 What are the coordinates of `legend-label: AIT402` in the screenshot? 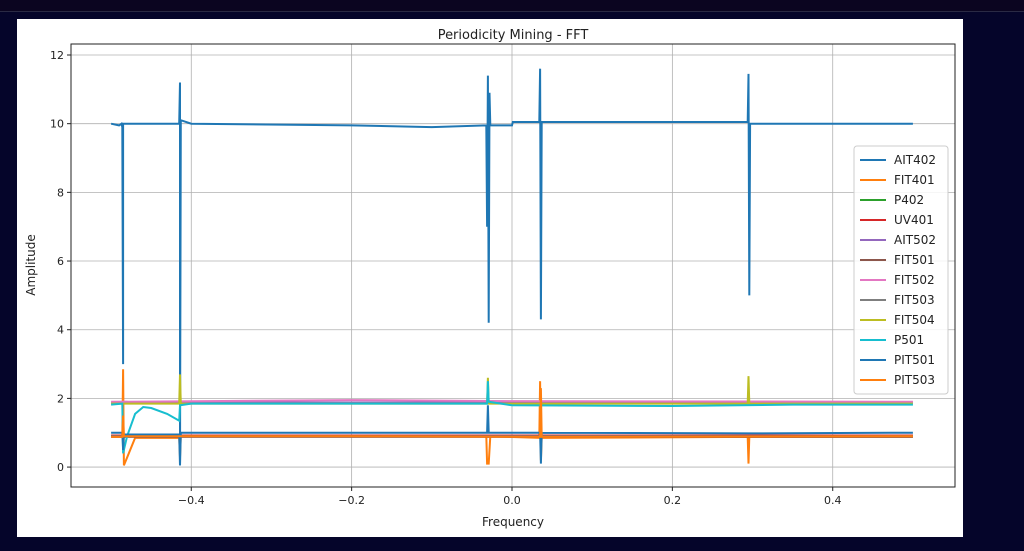 It's located at (915, 160).